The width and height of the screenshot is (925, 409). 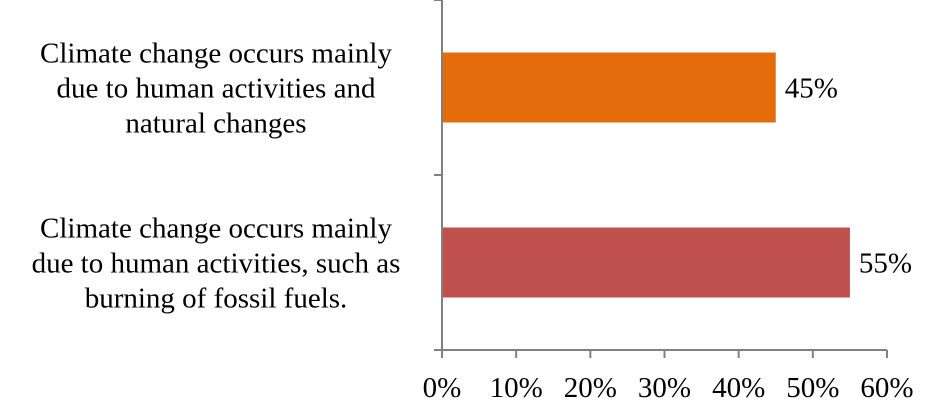 I want to click on category-label-line: due to human activities, such as, so click(x=216, y=264).